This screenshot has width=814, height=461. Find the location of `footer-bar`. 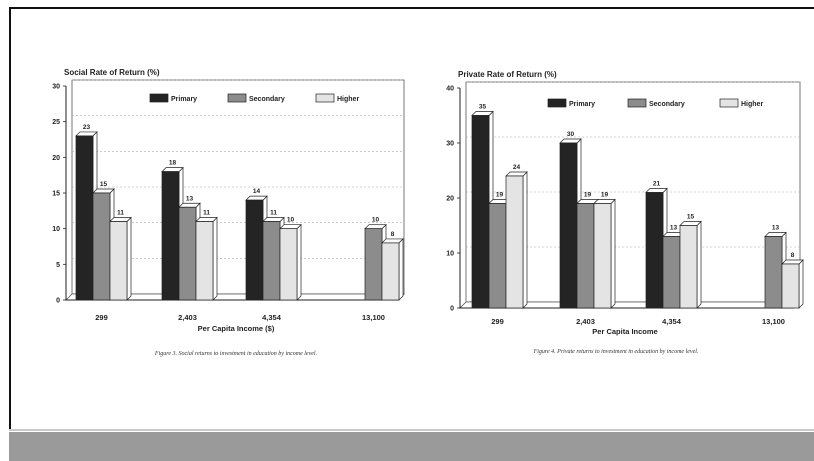

footer-bar is located at coordinates (411, 446).